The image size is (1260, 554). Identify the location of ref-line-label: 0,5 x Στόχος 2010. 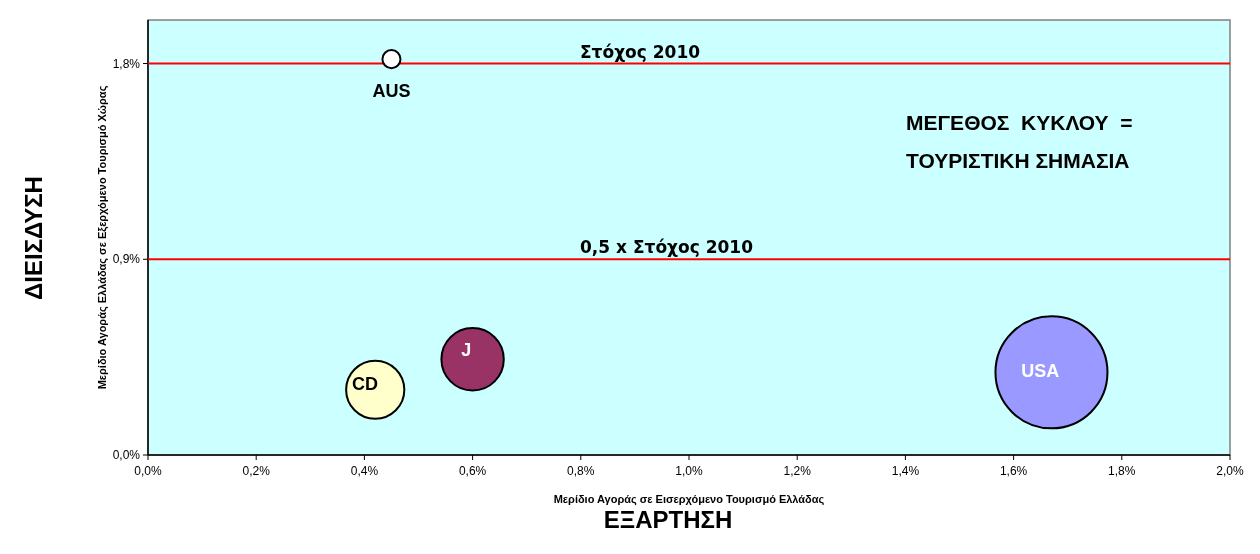
(667, 247).